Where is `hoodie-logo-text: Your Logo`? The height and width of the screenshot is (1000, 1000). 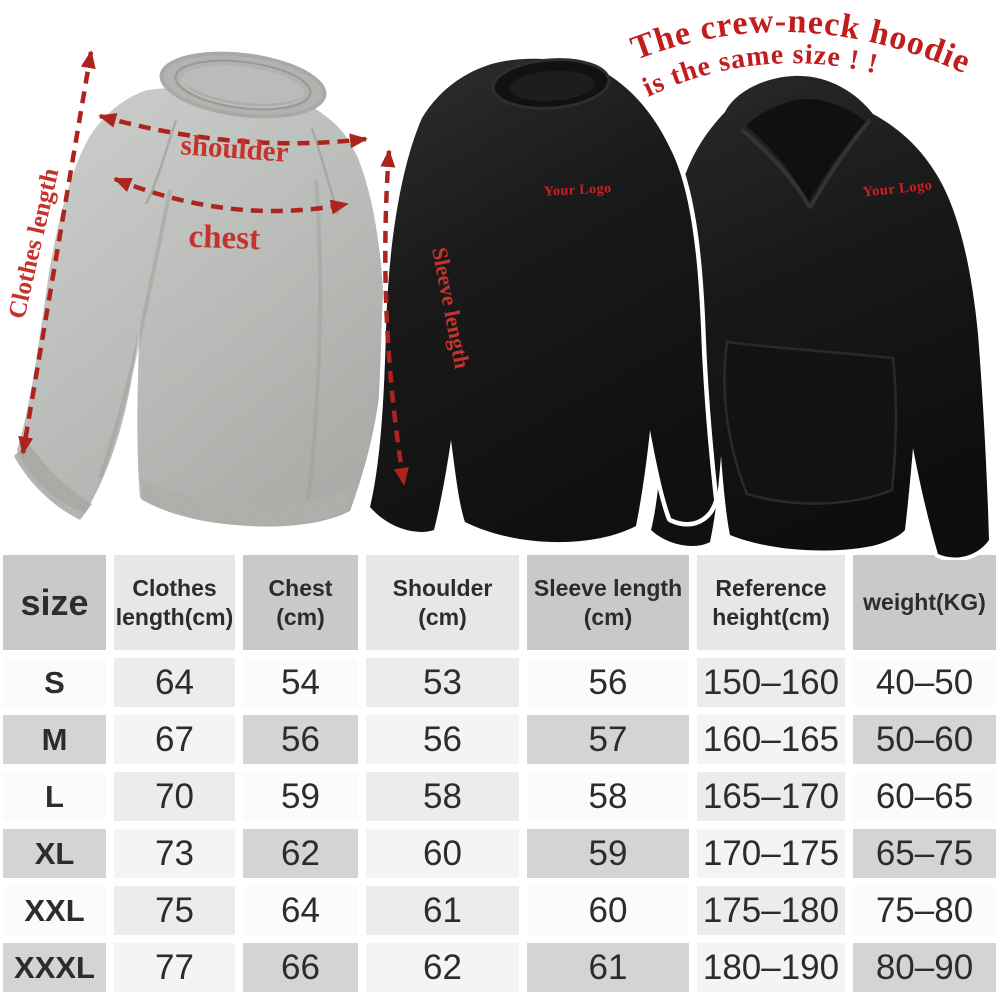
hoodie-logo-text: Your Logo is located at coordinates (897, 188).